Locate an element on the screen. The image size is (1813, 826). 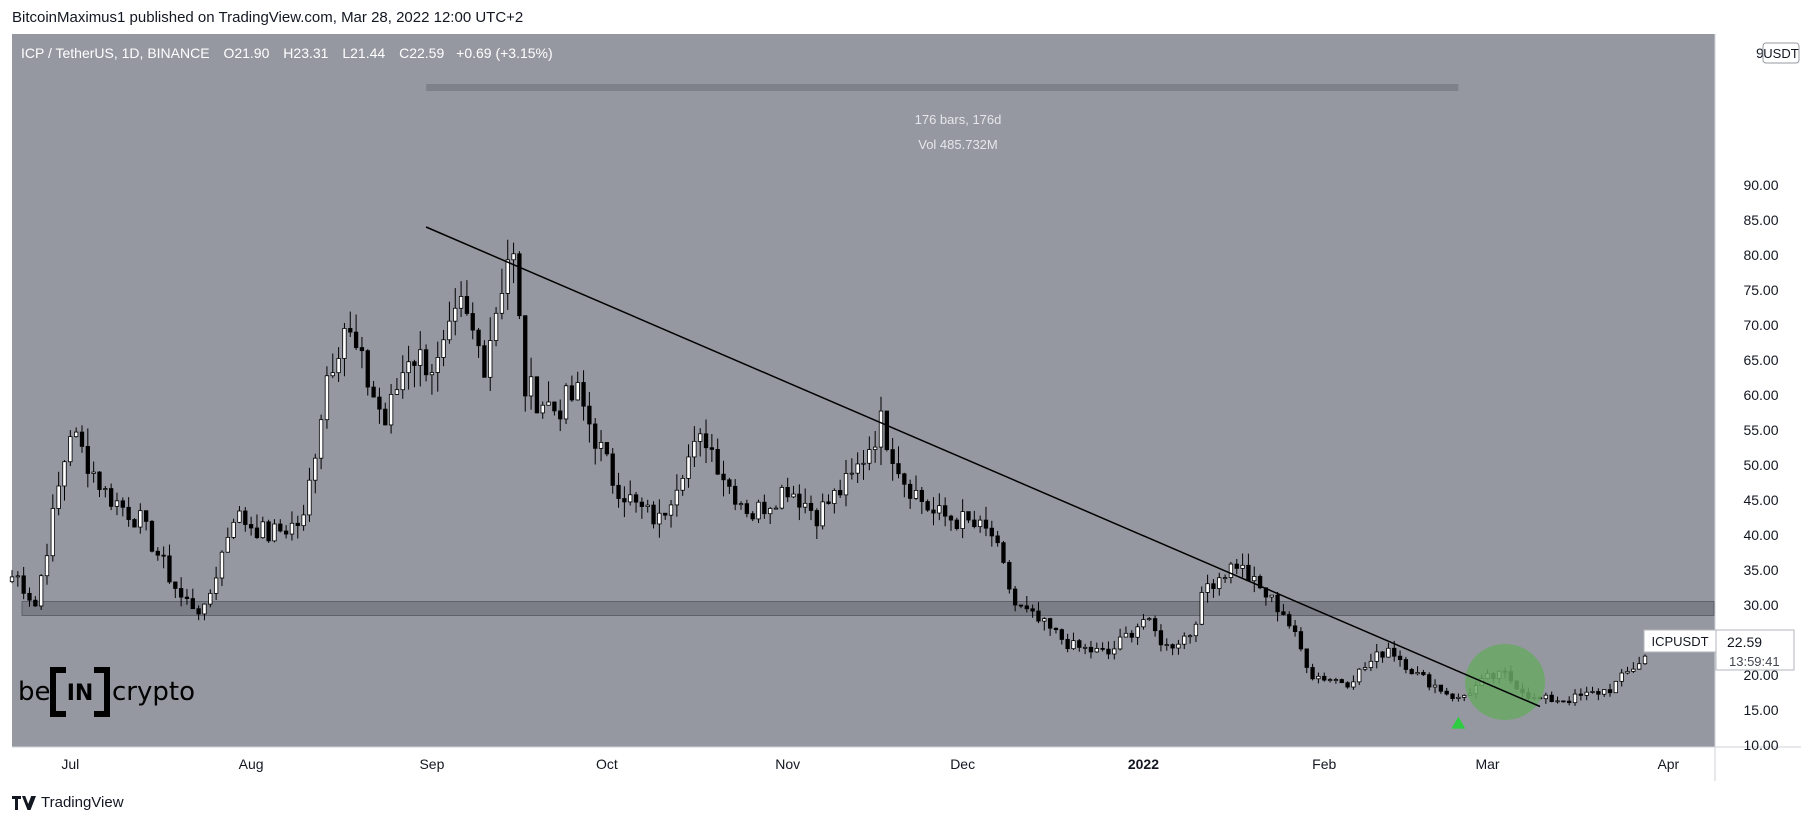
currency-badge-label: USDT is located at coordinates (1780, 53).